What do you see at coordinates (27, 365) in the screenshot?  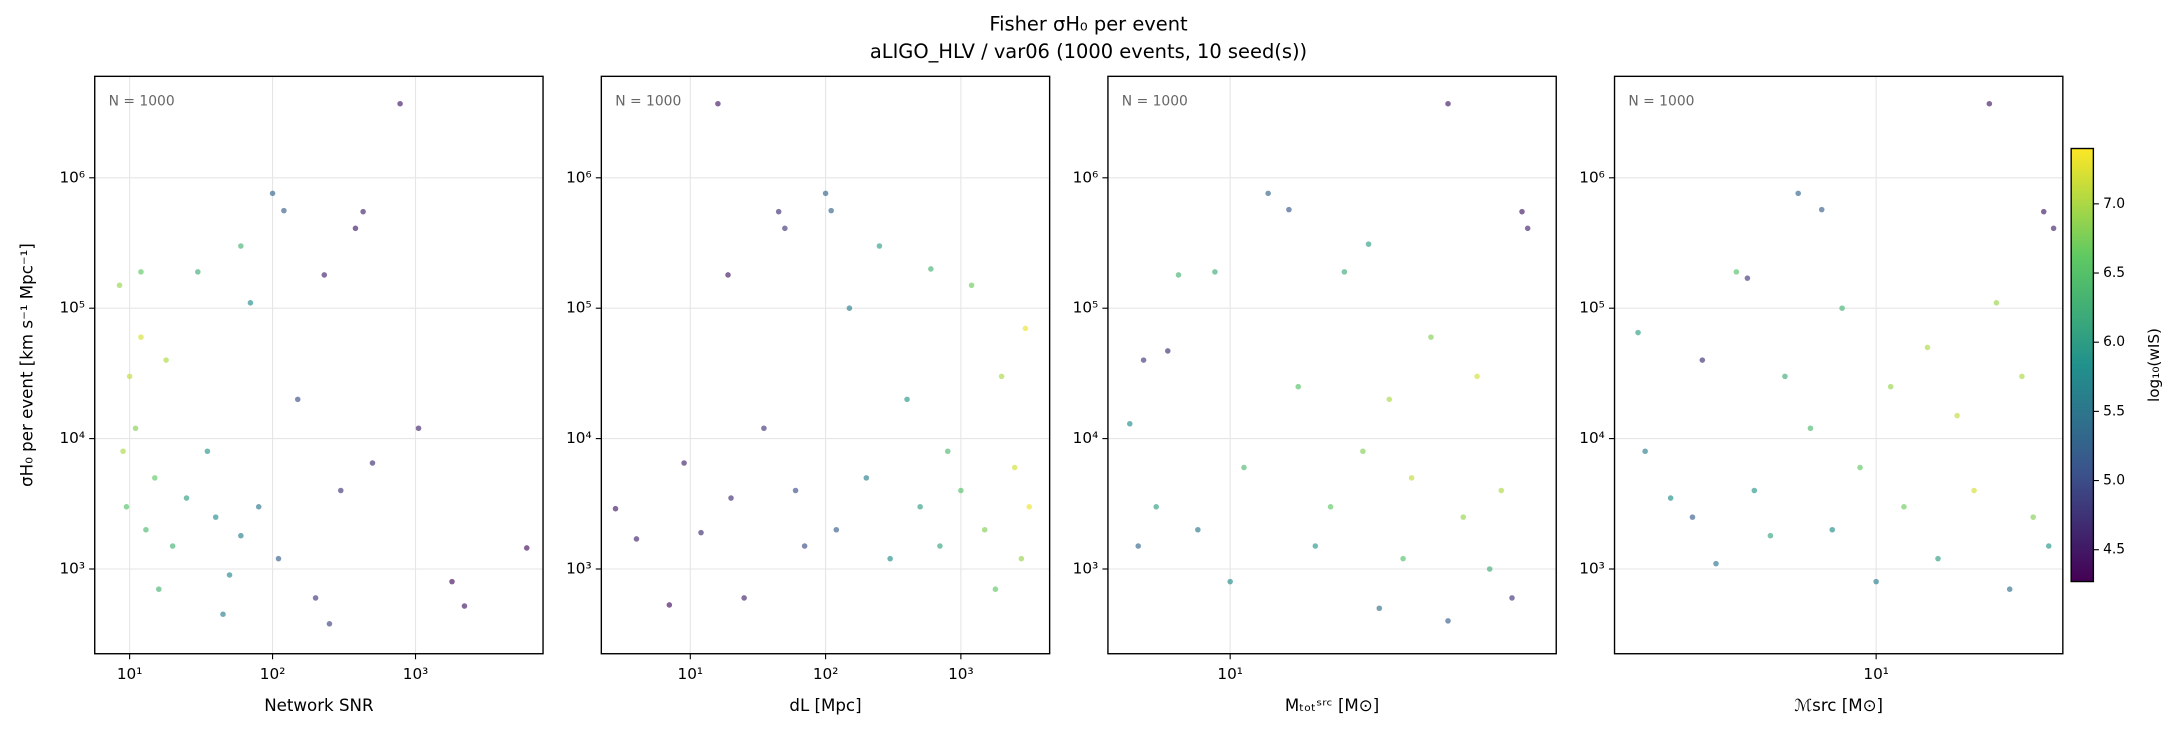 I see `y-axis-label: σH₀ per event [km s⁻¹ Mpc⁻¹]` at bounding box center [27, 365].